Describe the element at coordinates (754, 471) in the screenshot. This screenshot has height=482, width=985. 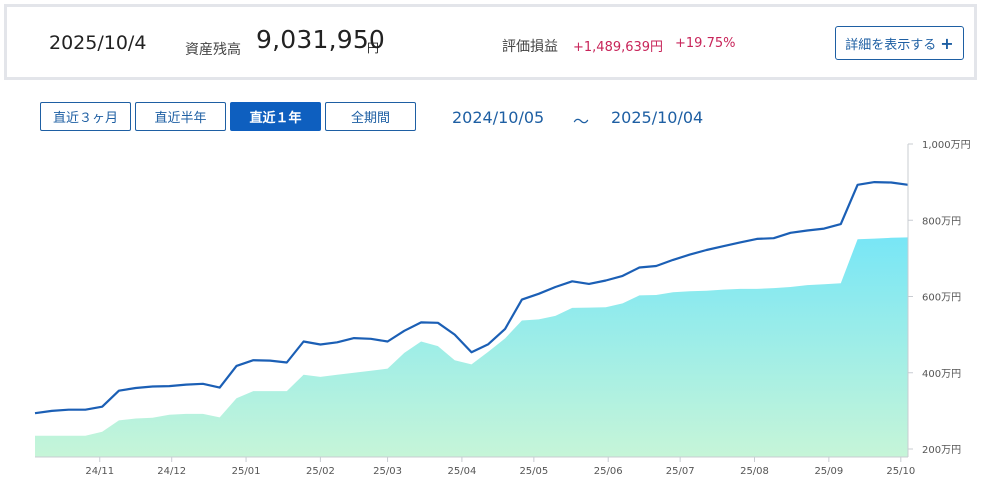
I see `x-tick-label: 25/08` at that location.